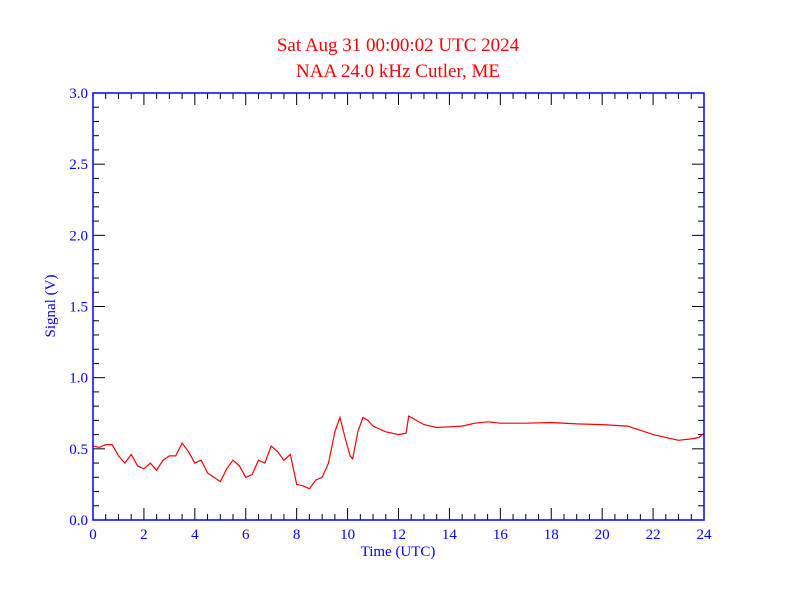  What do you see at coordinates (78, 379) in the screenshot?
I see `y-tick-label: 1.0` at bounding box center [78, 379].